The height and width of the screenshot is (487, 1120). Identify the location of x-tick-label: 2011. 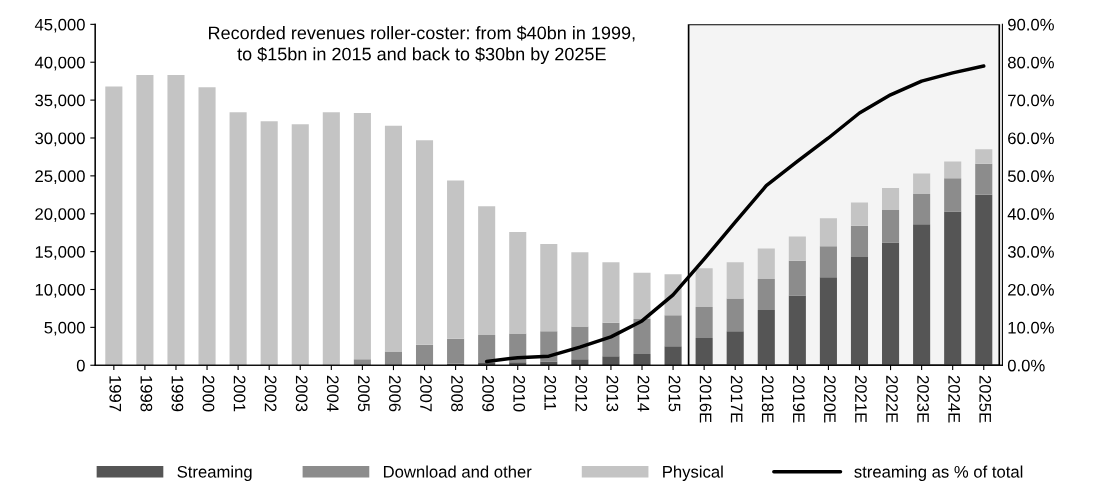
(550, 393).